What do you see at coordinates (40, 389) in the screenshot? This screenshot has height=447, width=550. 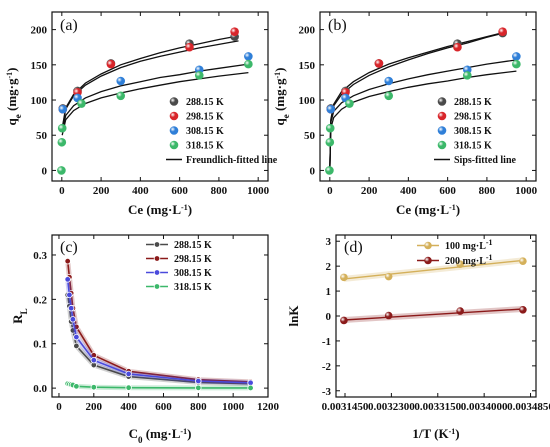 I see `y-tick-label: 0.0` at bounding box center [40, 389].